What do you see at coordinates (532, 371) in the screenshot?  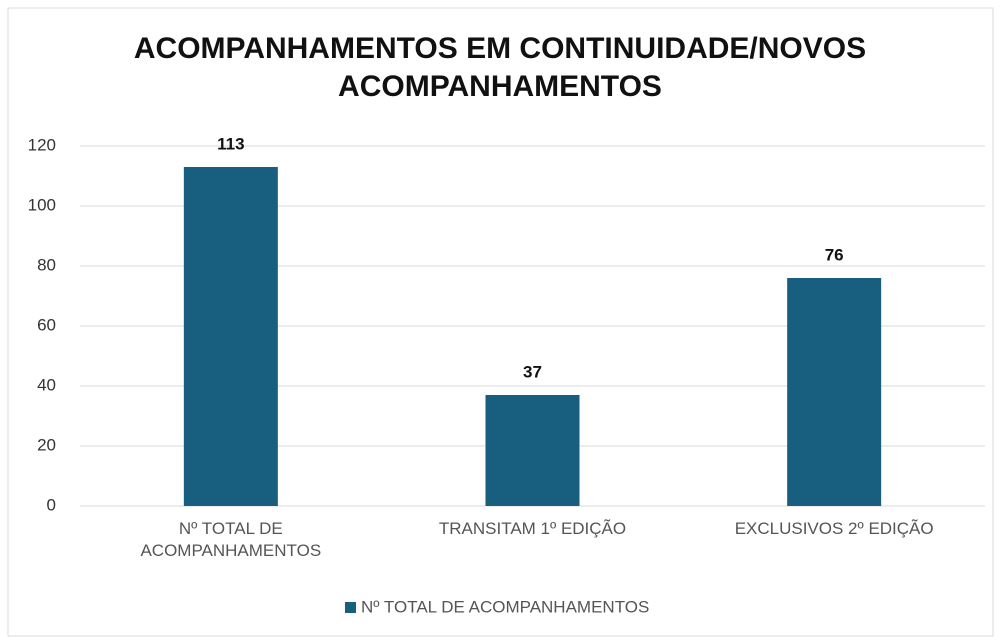 I see `data-label: 37` at bounding box center [532, 371].